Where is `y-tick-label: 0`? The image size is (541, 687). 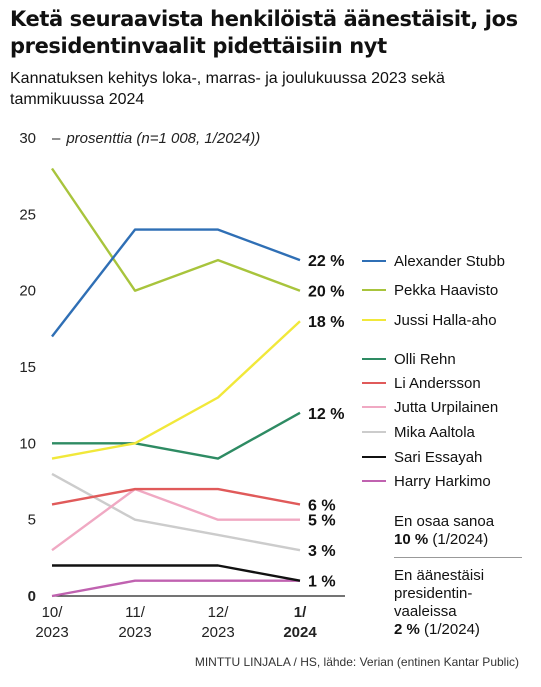 y-tick-label: 0 is located at coordinates (32, 596).